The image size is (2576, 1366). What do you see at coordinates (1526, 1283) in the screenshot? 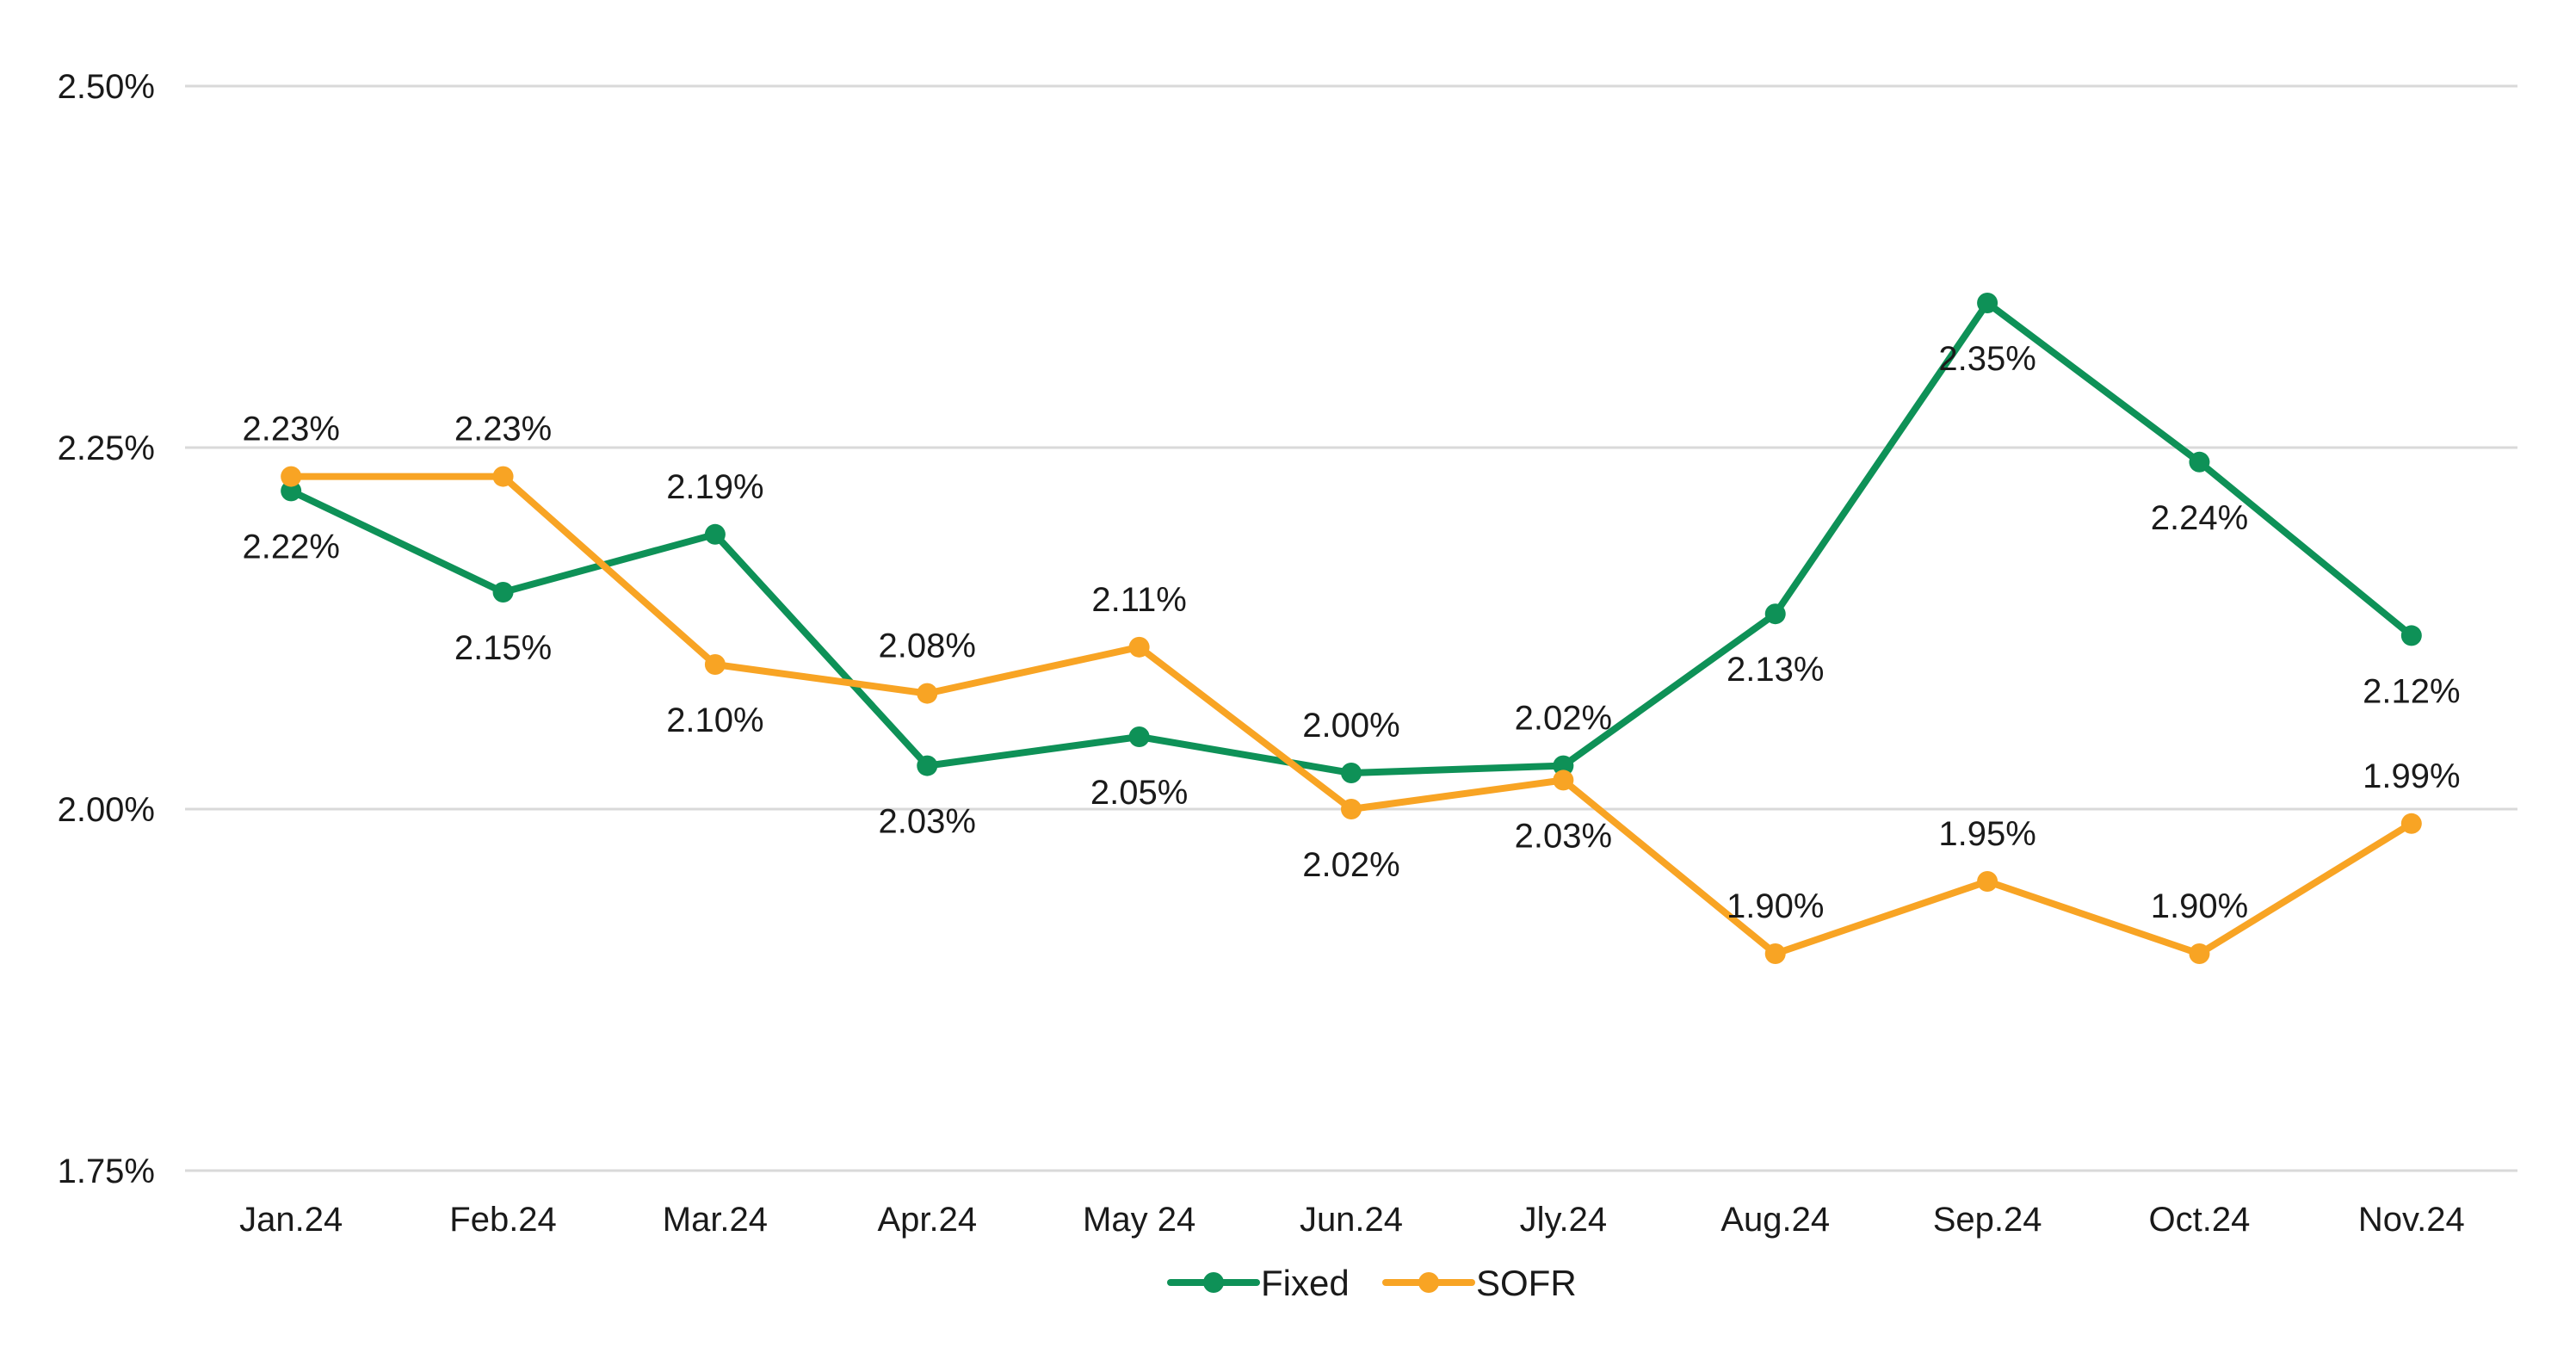
I see `legend-label-sofr: SOFR` at bounding box center [1526, 1283].